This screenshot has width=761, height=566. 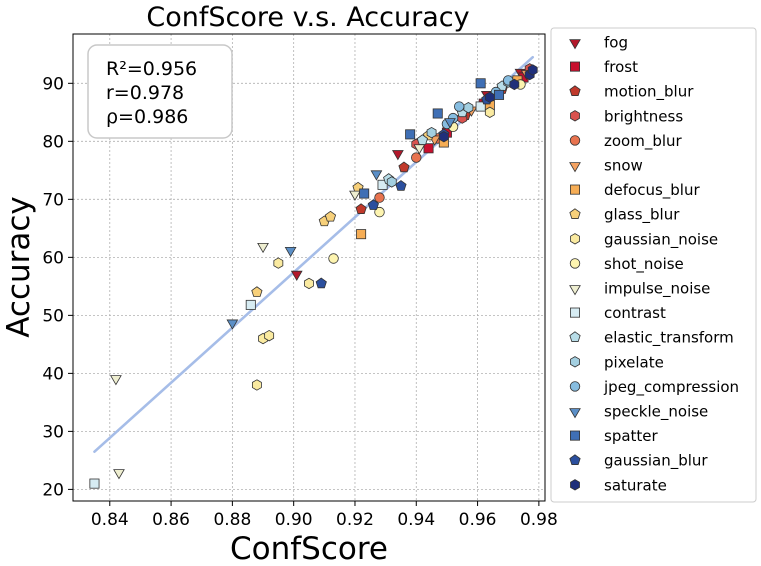 What do you see at coordinates (151, 69) in the screenshot?
I see `stat-r-squared: R²=0.956` at bounding box center [151, 69].